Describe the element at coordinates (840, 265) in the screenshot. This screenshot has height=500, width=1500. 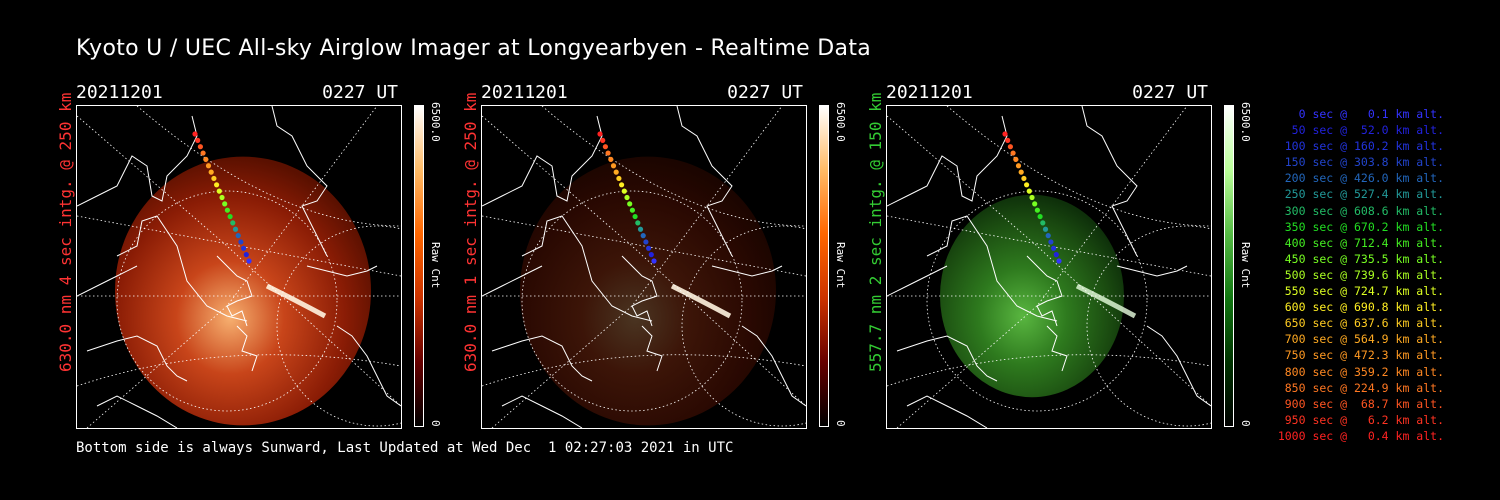
I see `panel-2-colorbar-label: Raw Cnt` at that location.